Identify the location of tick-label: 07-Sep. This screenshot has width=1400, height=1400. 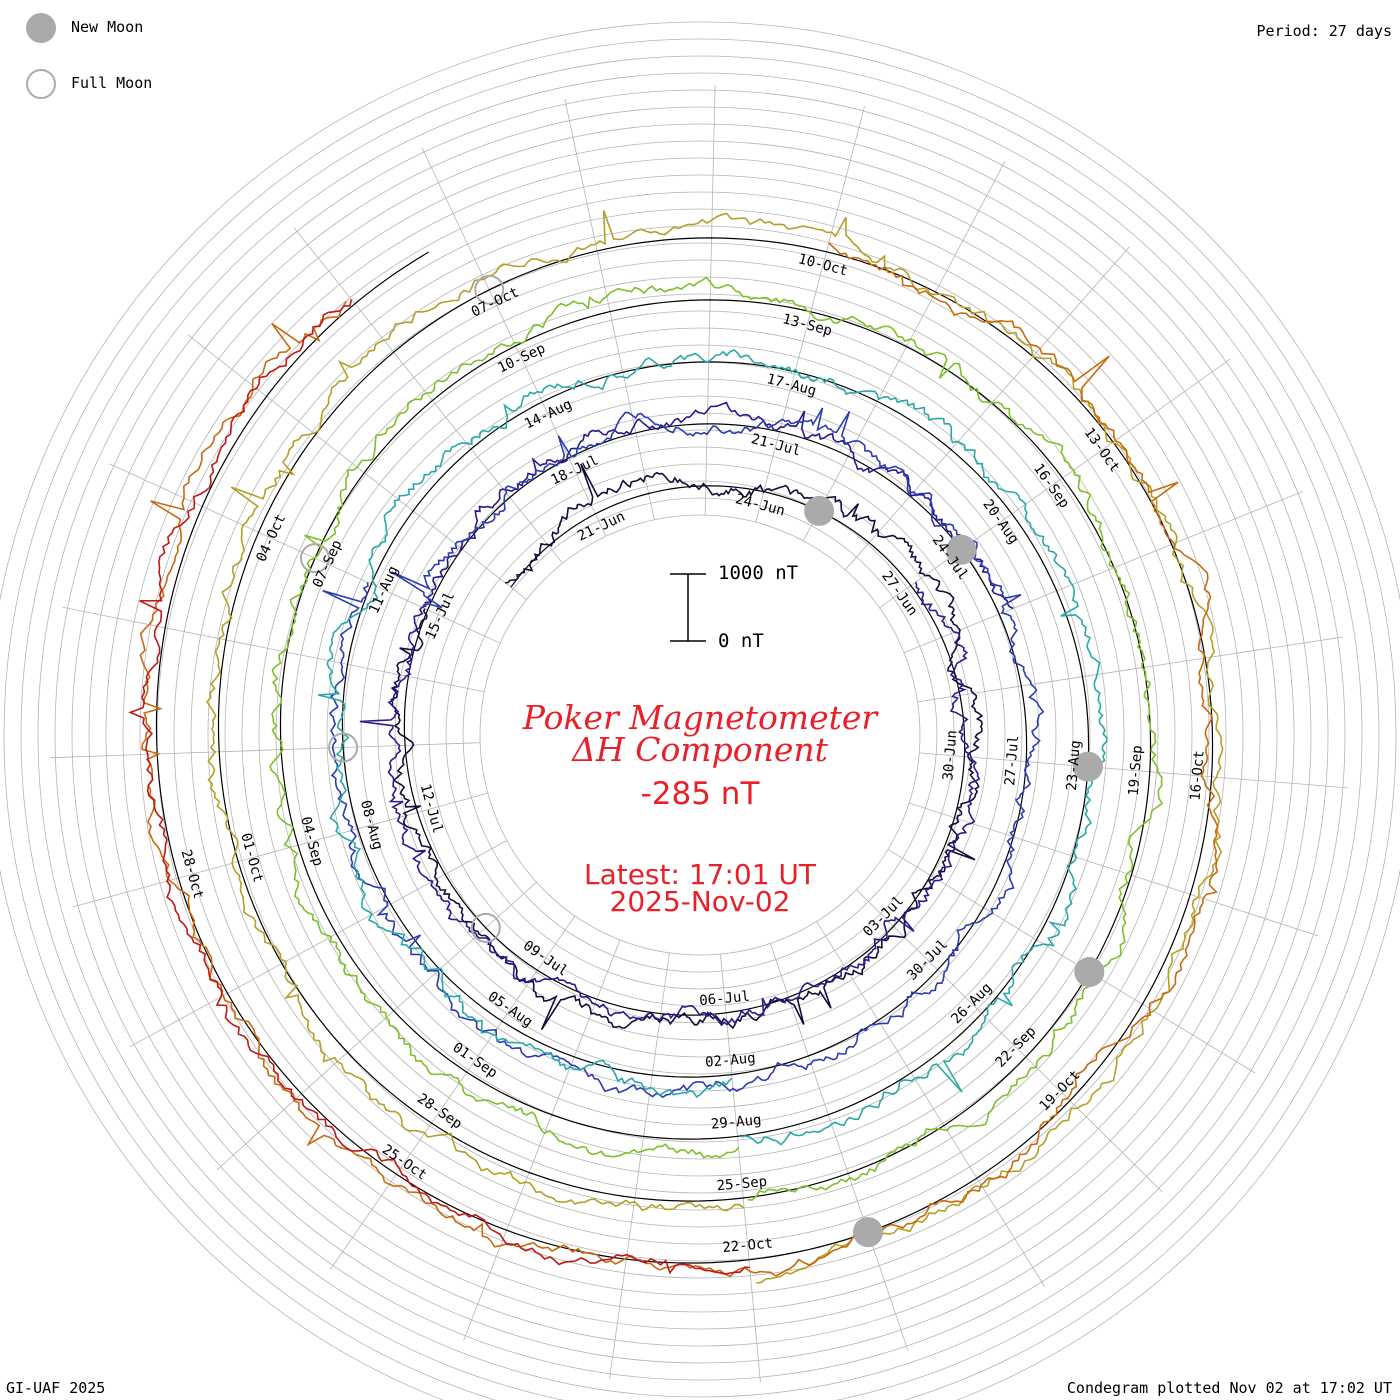
(328, 564).